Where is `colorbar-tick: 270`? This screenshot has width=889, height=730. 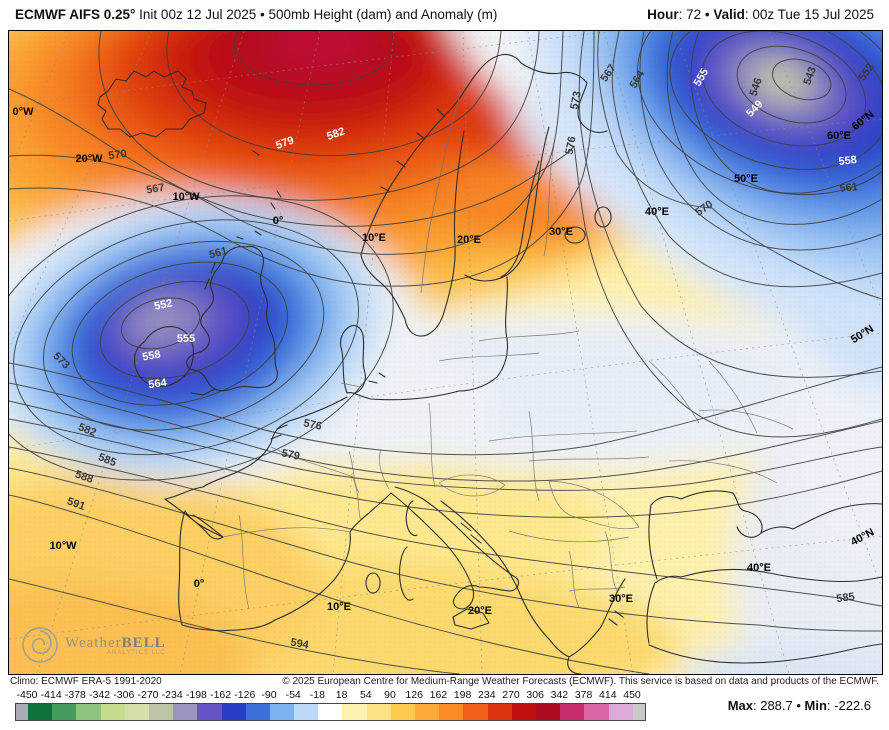 colorbar-tick: 270 is located at coordinates (511, 695).